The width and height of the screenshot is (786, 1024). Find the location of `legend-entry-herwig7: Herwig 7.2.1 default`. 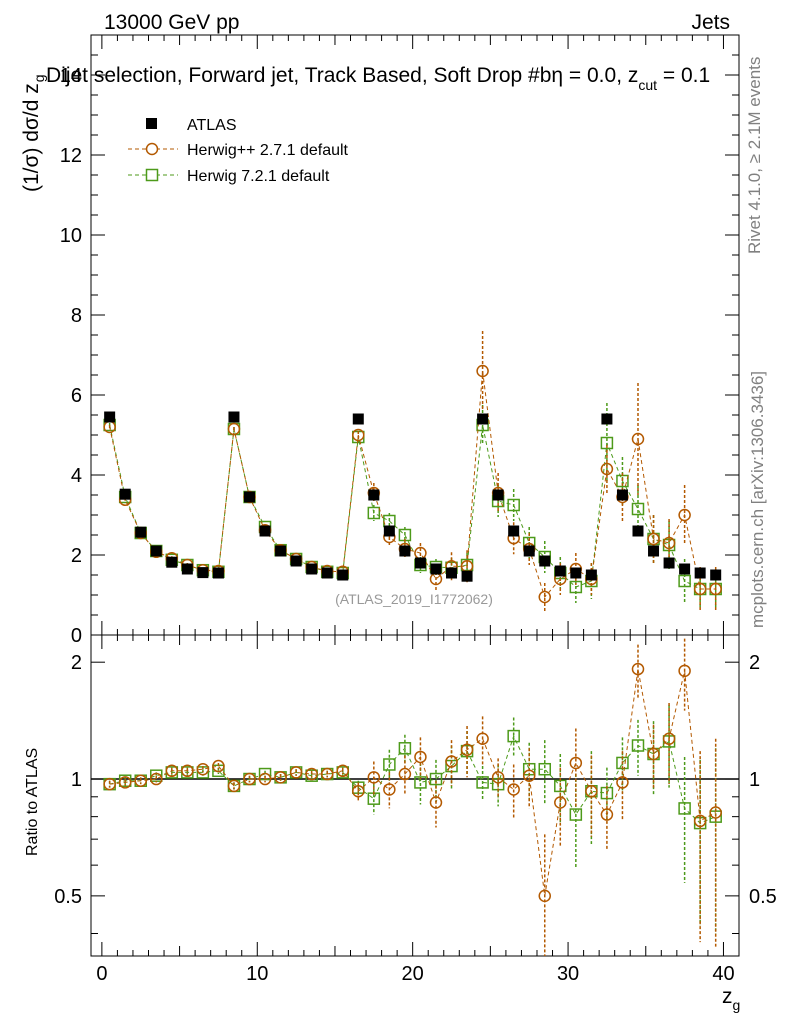

legend-entry-herwig7: Herwig 7.2.1 default is located at coordinates (229, 176).